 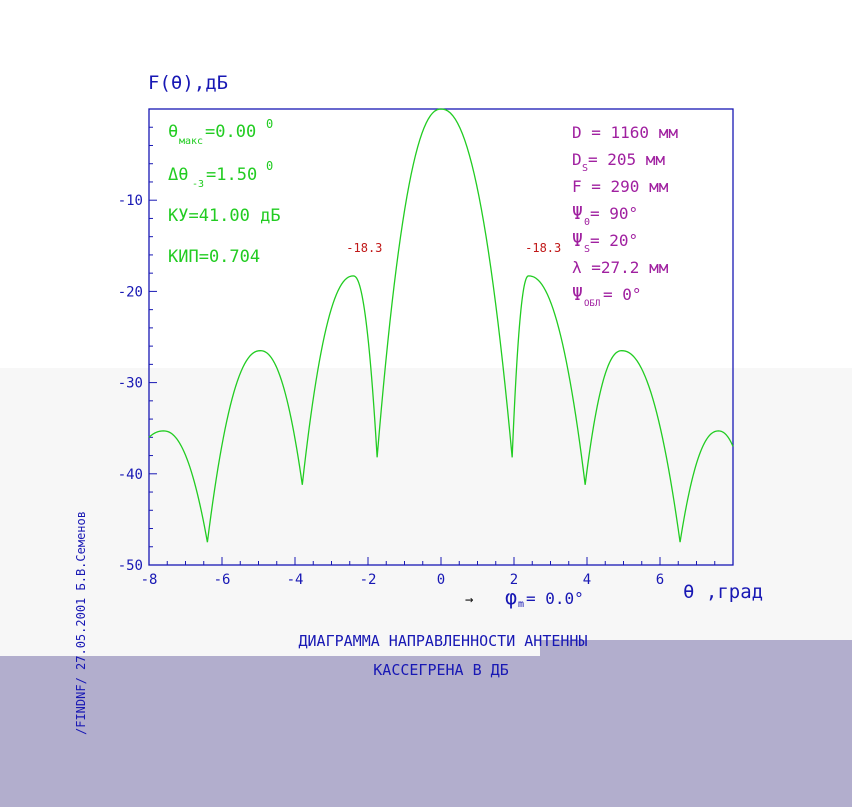 What do you see at coordinates (592, 304) in the screenshot?
I see `param-psiobl-sub: ОБЛ` at bounding box center [592, 304].